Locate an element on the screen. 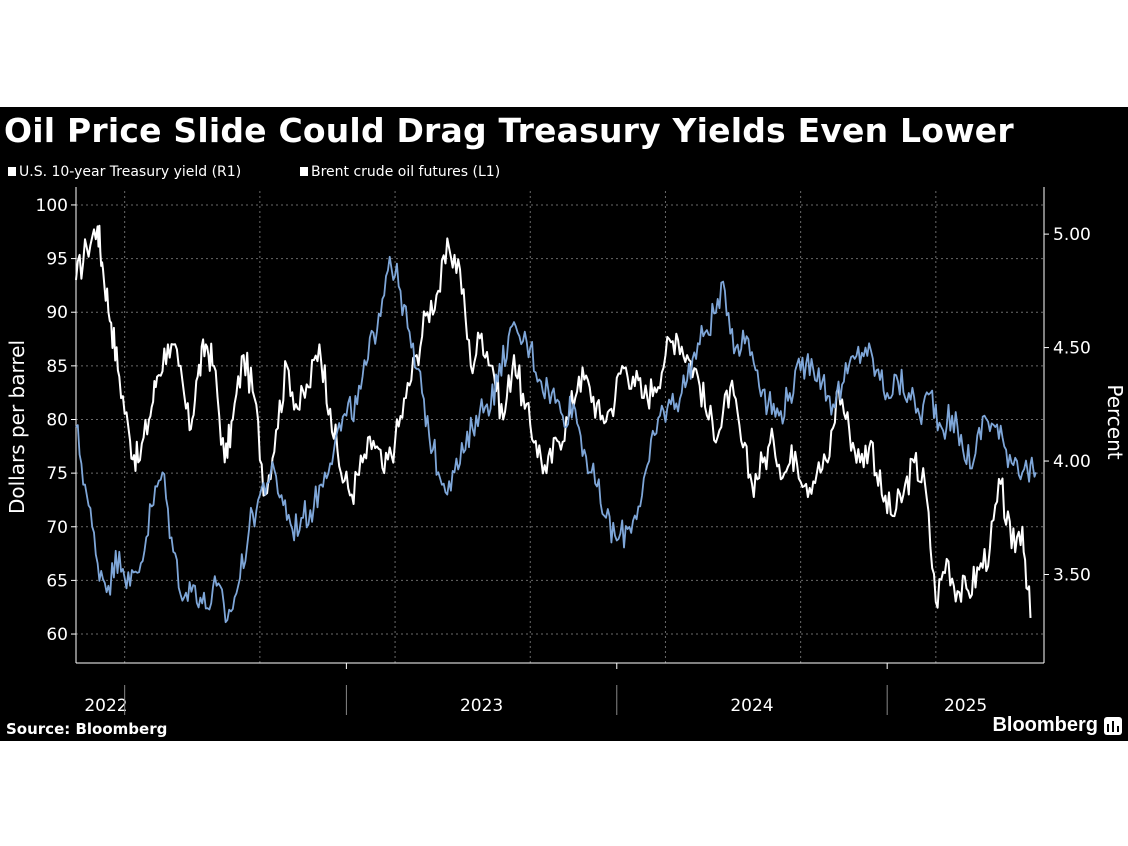 The width and height of the screenshot is (1128, 846). right-tick-label: 4.50 is located at coordinates (1072, 349).